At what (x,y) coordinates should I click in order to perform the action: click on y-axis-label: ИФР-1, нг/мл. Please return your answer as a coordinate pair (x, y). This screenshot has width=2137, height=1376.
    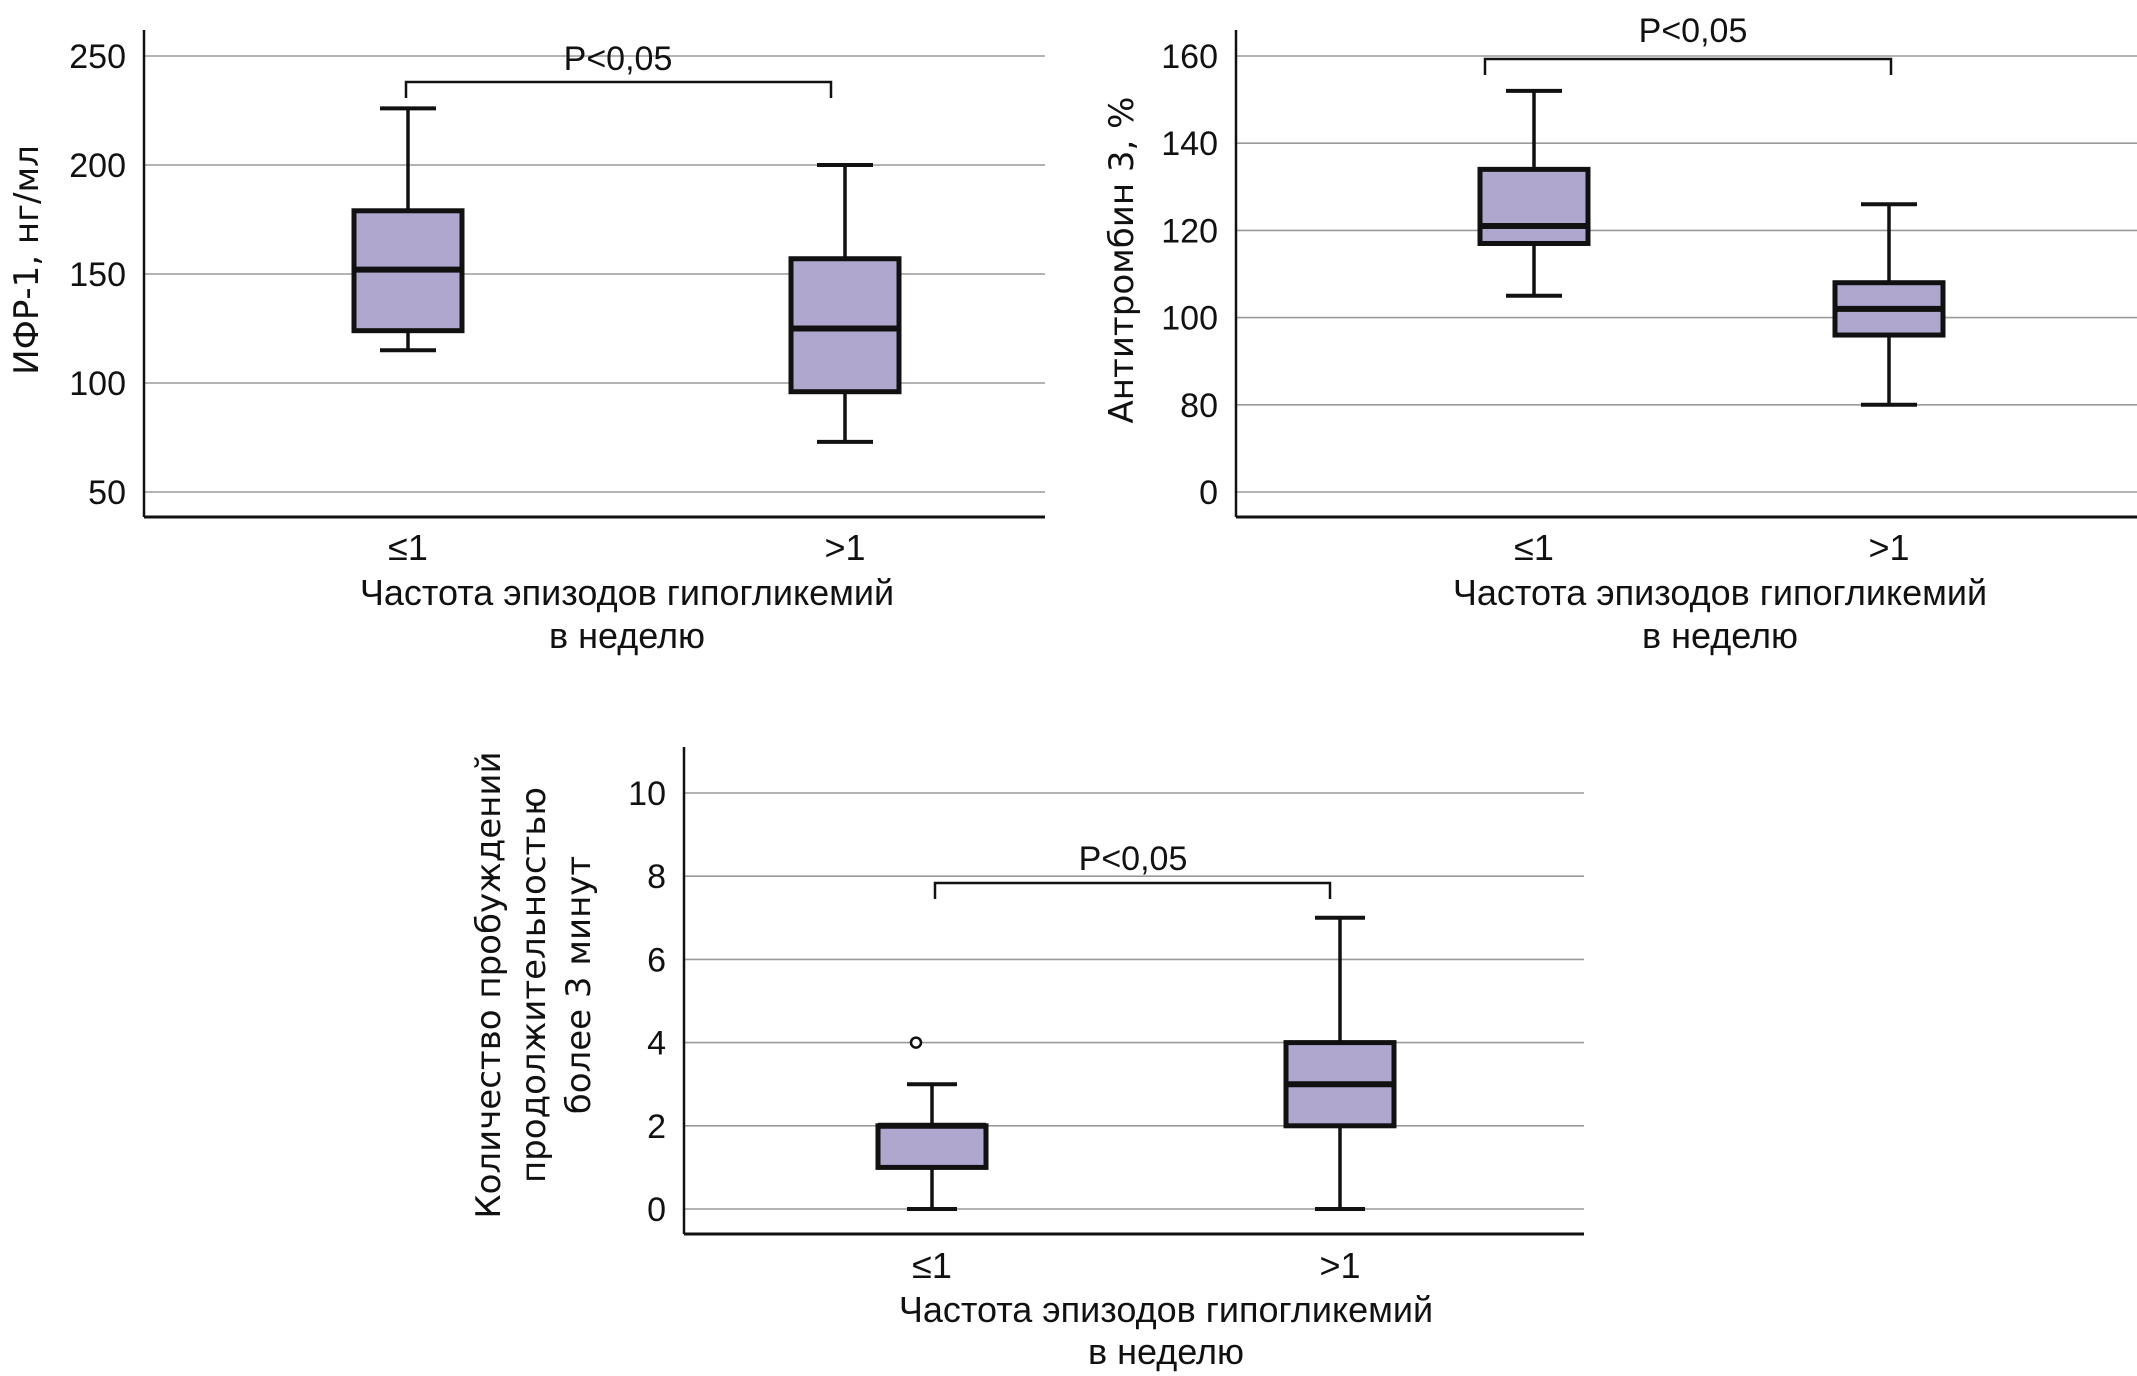
    Looking at the image, I should click on (27, 260).